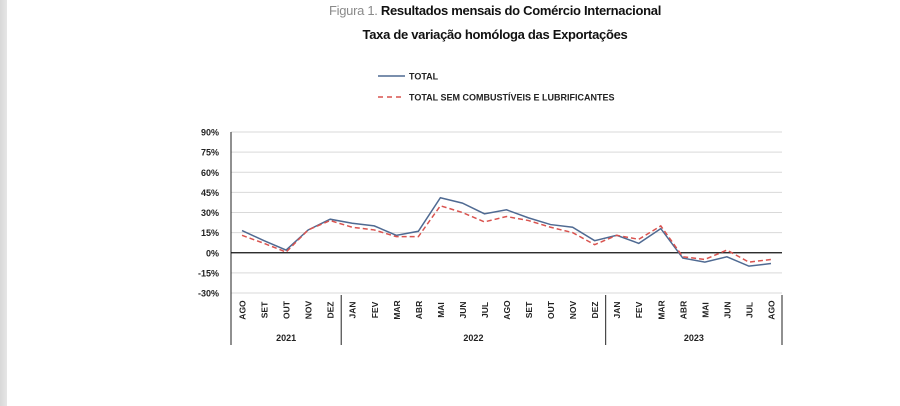 The width and height of the screenshot is (900, 406). What do you see at coordinates (208, 294) in the screenshot?
I see `y-tick-label: -30%` at bounding box center [208, 294].